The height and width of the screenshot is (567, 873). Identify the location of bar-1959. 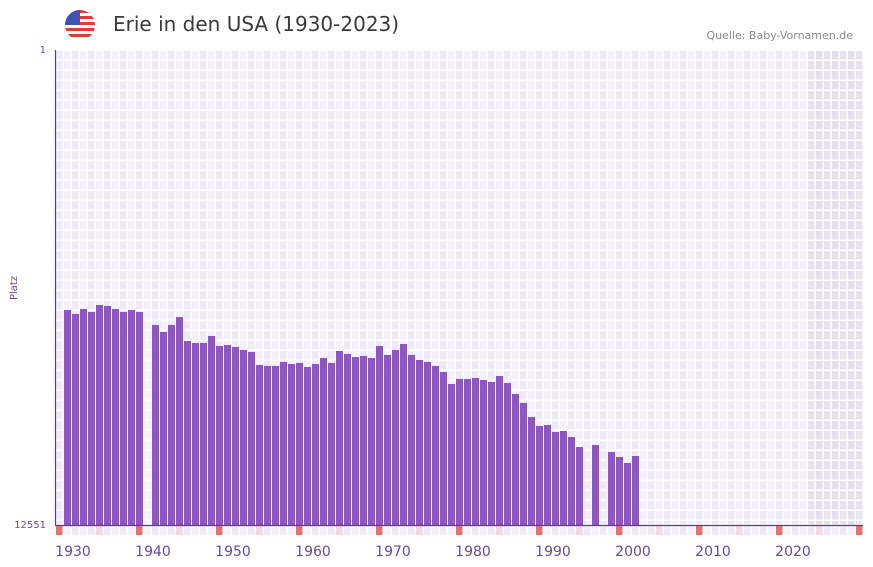
(291, 444).